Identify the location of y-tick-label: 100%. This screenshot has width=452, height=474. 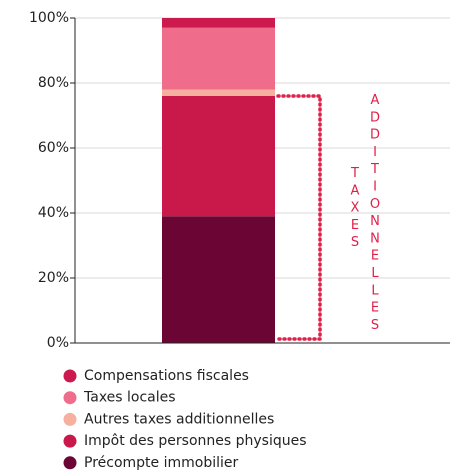
(49, 18).